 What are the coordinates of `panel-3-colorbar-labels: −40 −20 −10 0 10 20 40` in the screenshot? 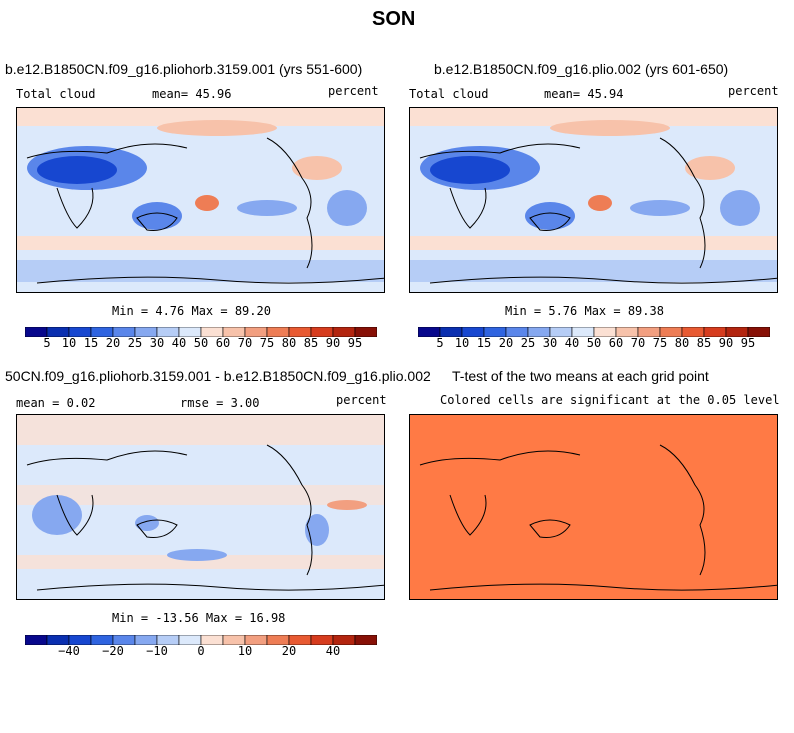 It's located at (201, 652).